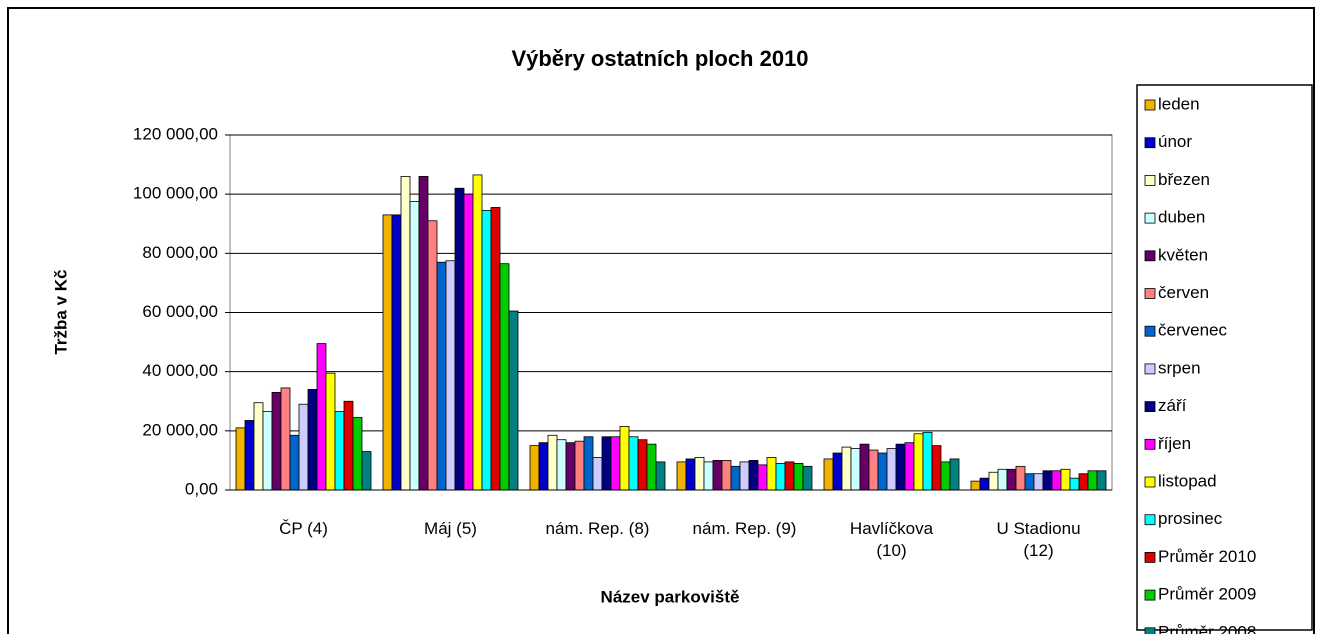 This screenshot has height=634, width=1320. Describe the element at coordinates (1172, 405) in the screenshot. I see `legend-label: září` at that location.